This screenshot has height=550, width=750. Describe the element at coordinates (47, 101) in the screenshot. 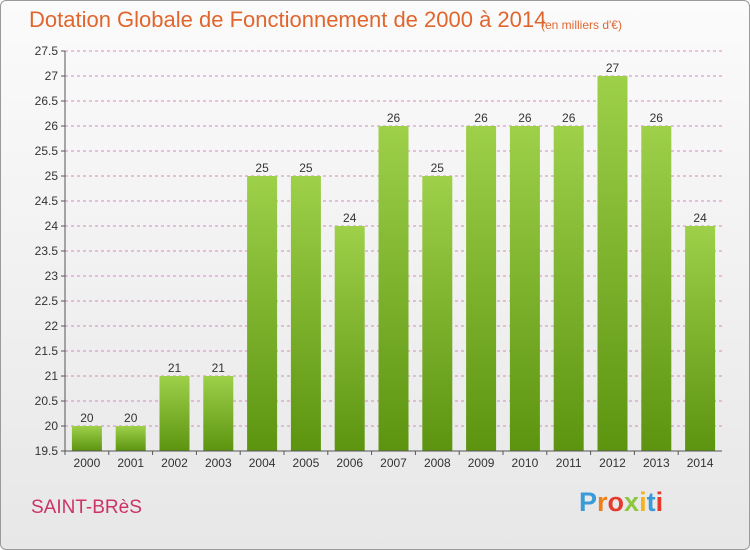

I see `y-tick-label: 26.5` at that location.